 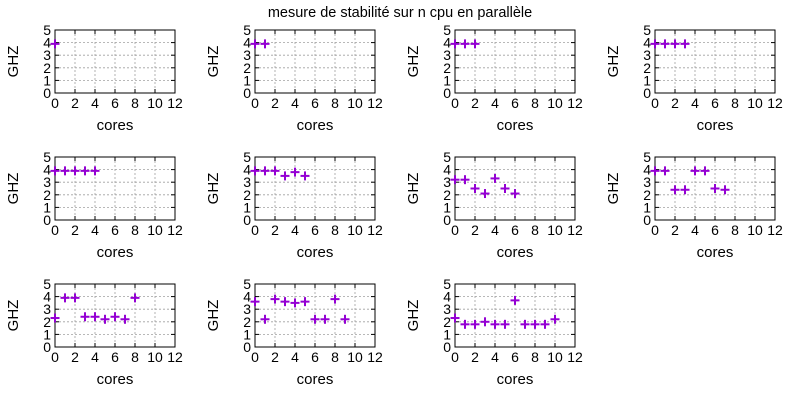 I want to click on y-tick-label: 0, so click(x=647, y=93).